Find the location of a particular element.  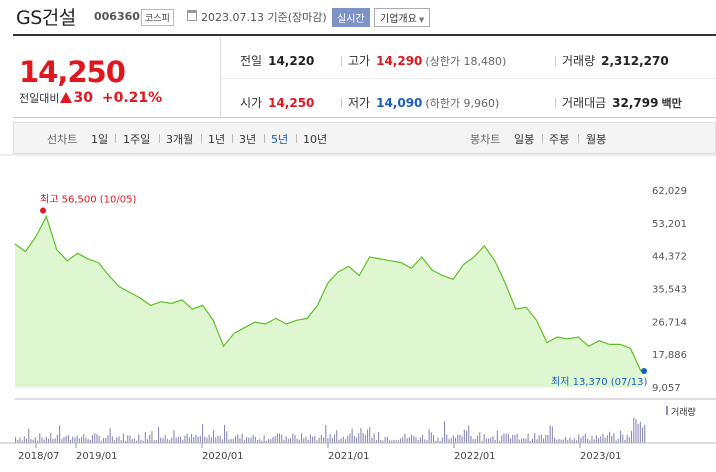

tab-weekly: 주봉 is located at coordinates (559, 139).